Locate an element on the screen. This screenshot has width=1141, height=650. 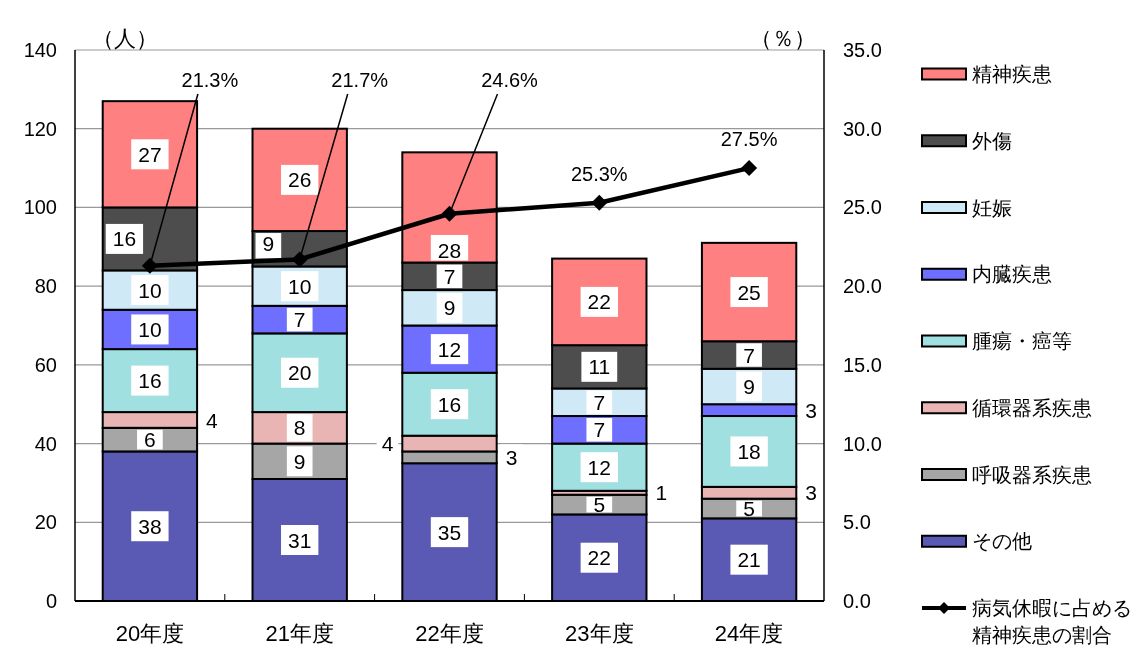
y2-tick-label: 35.0 is located at coordinates (862, 50).